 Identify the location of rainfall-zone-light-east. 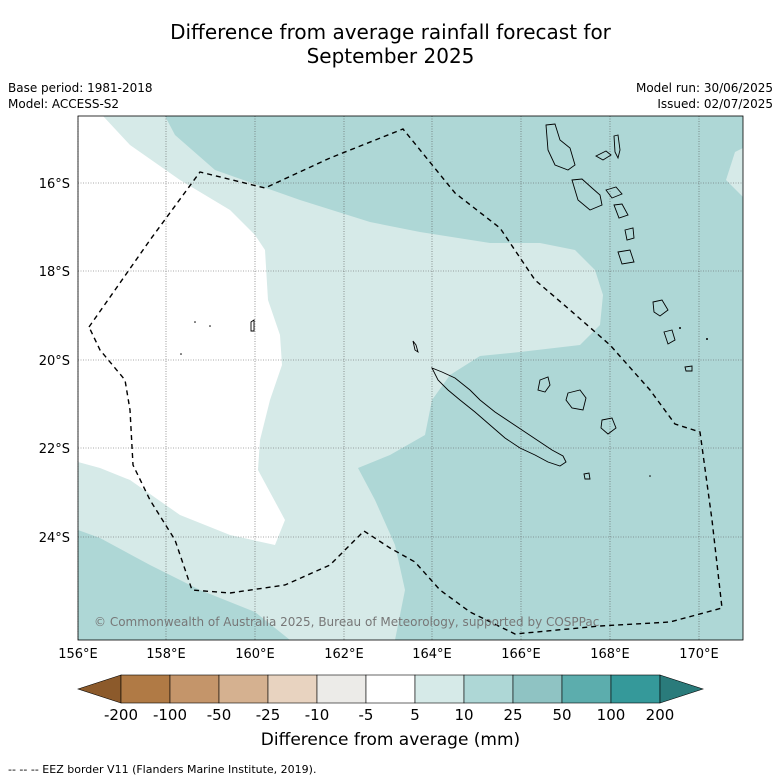
(734, 172).